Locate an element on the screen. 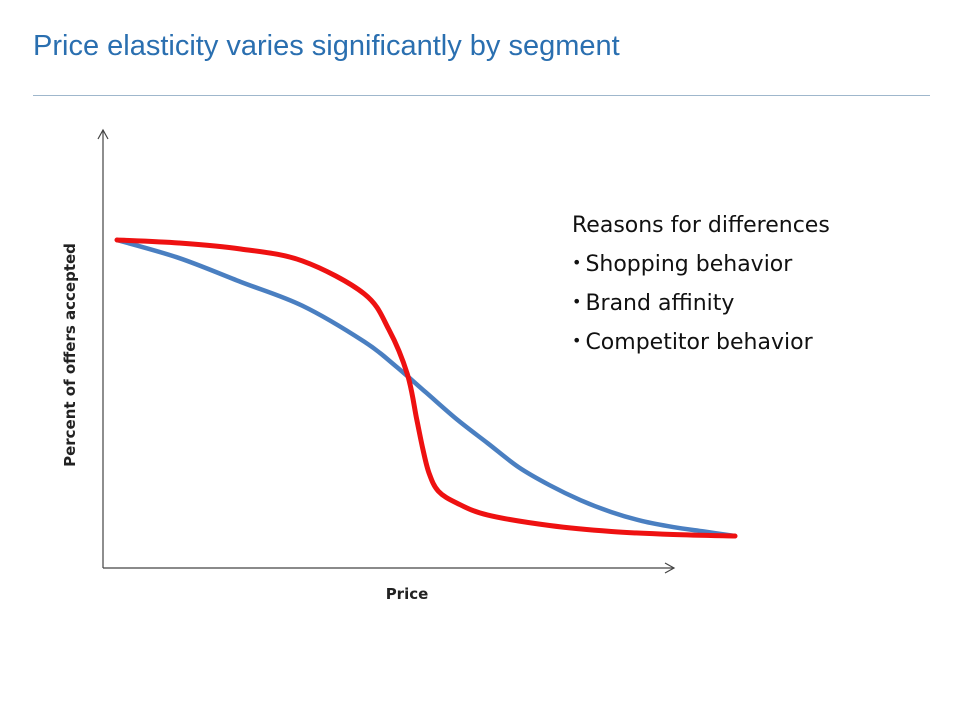 The image size is (960, 720). reasons-heading: Reasons for differences is located at coordinates (701, 225).